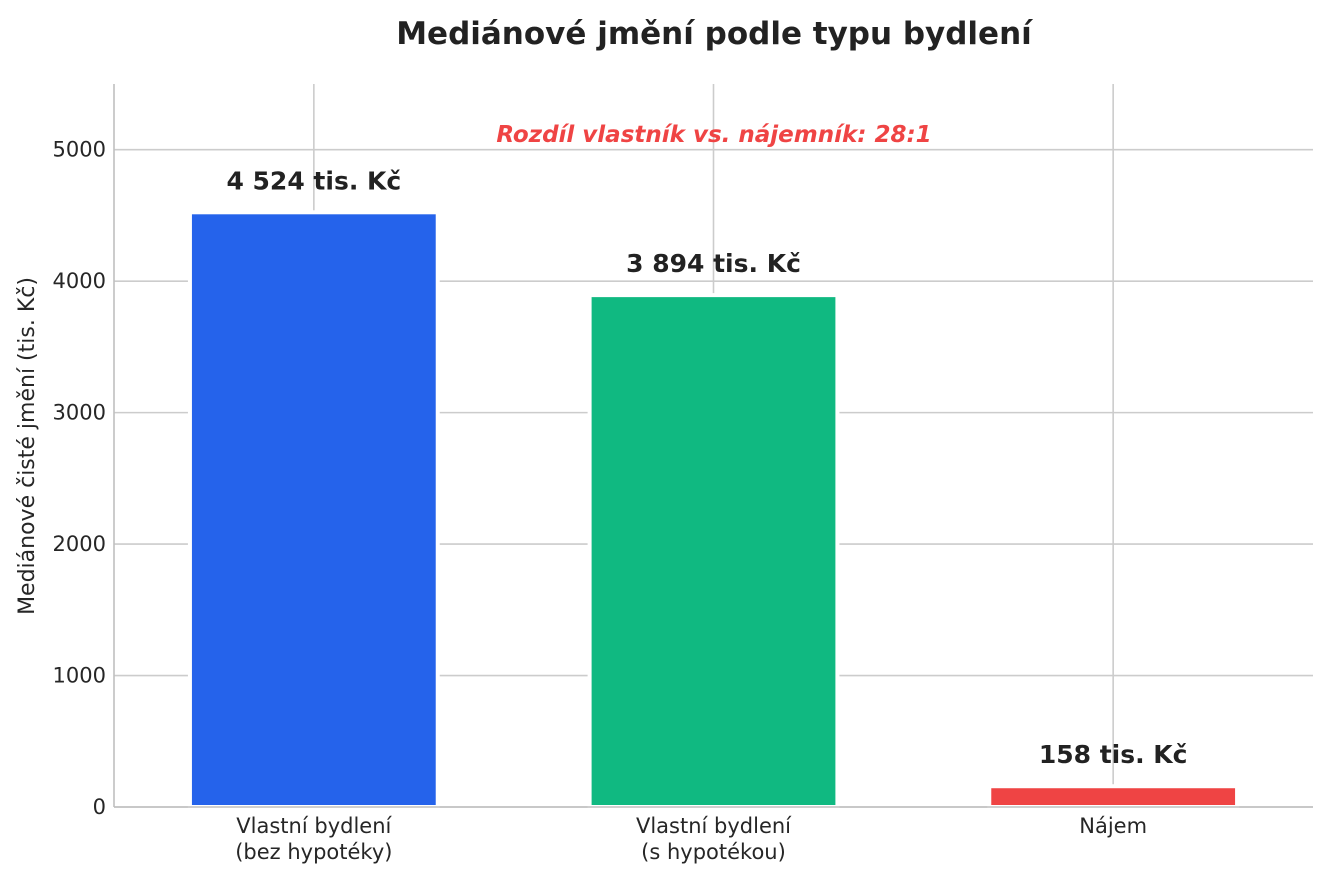 Image resolution: width=1328 pixels, height=881 pixels. What do you see at coordinates (713, 135) in the screenshot?
I see `ratio-annotation: Rozdíl vlastník vs. nájemník: 28:1` at bounding box center [713, 135].